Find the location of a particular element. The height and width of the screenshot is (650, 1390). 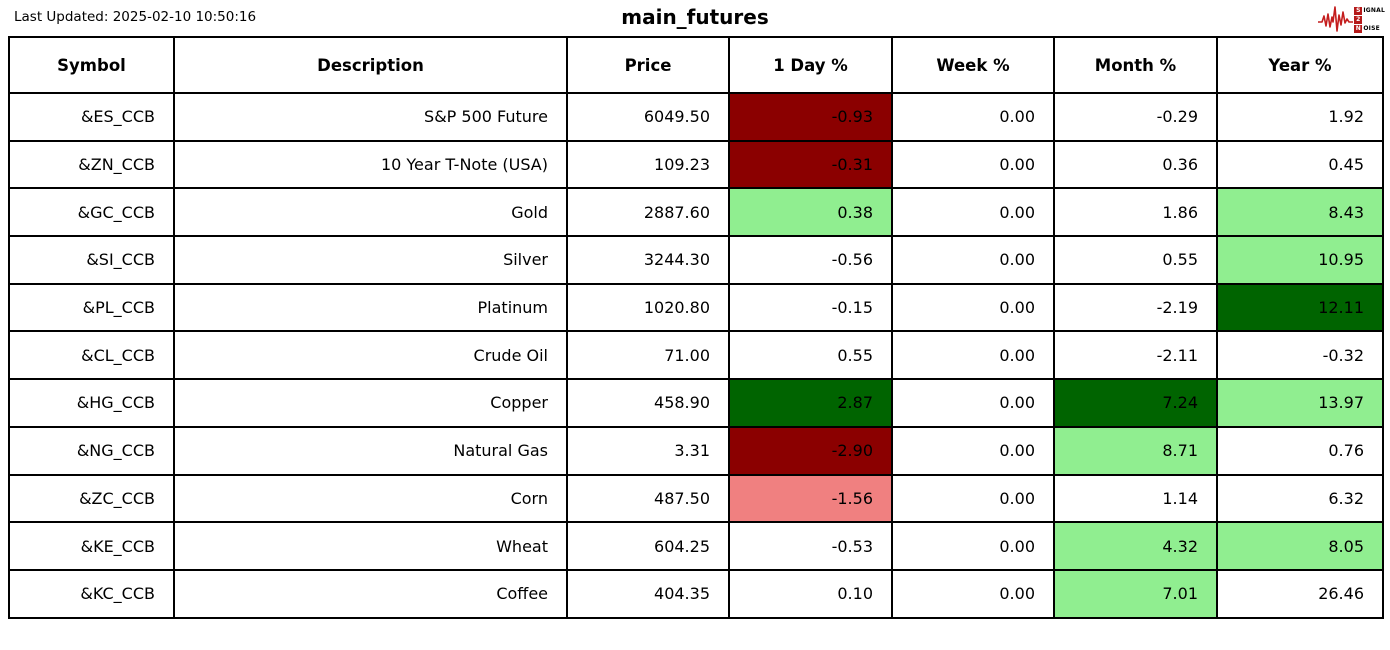

logo-word-noise: OISE is located at coordinates (1371, 28).